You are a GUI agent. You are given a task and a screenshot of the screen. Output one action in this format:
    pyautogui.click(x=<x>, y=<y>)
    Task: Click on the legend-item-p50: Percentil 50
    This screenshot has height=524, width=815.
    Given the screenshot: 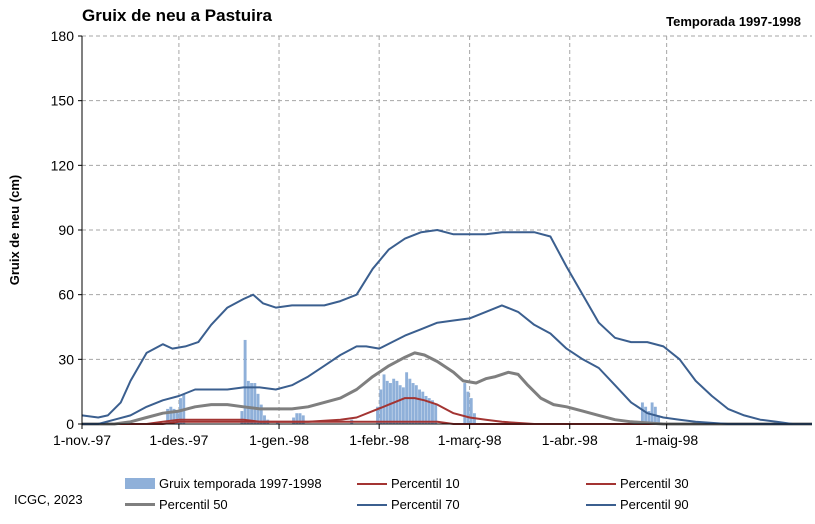 What is the action you would take?
    pyautogui.click(x=176, y=504)
    